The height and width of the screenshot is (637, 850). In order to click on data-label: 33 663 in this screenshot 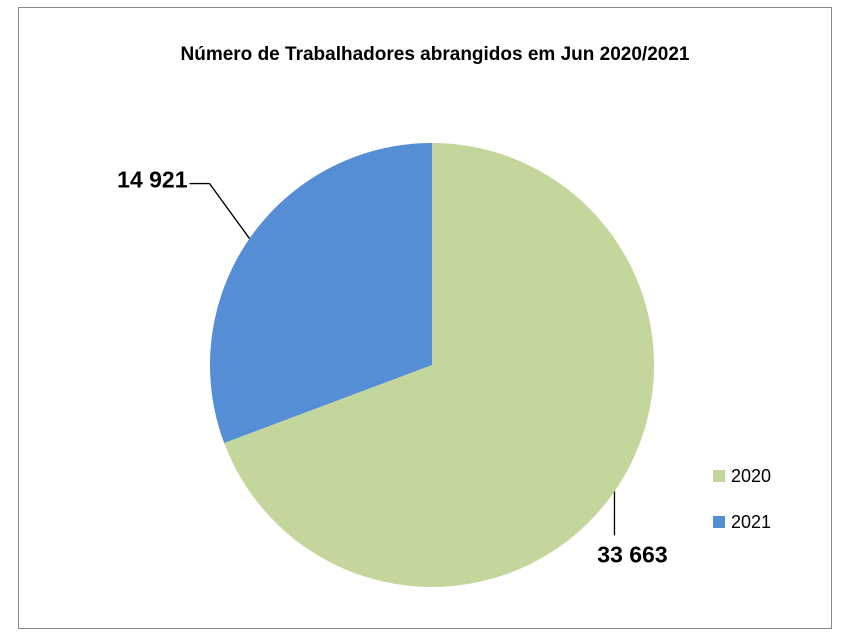, I will do `click(632, 555)`.